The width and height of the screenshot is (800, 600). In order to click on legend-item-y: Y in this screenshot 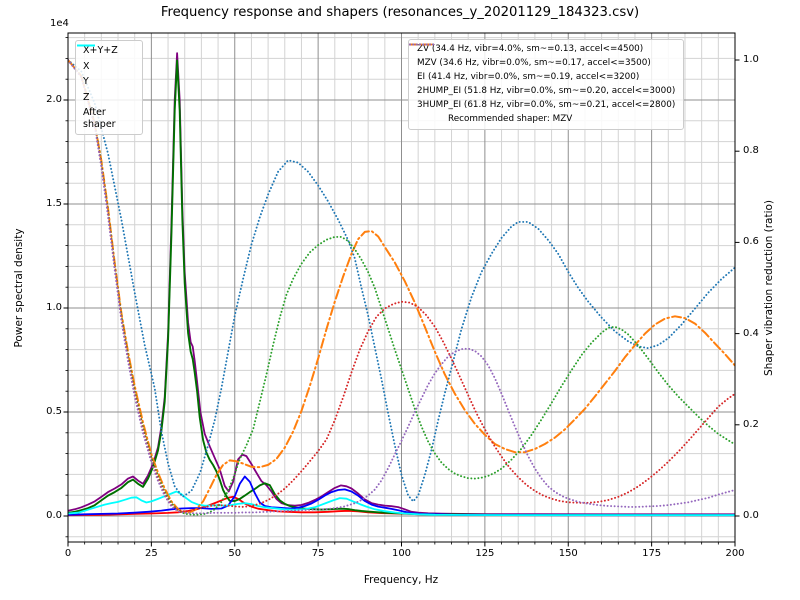, I will do `click(106, 66)`.